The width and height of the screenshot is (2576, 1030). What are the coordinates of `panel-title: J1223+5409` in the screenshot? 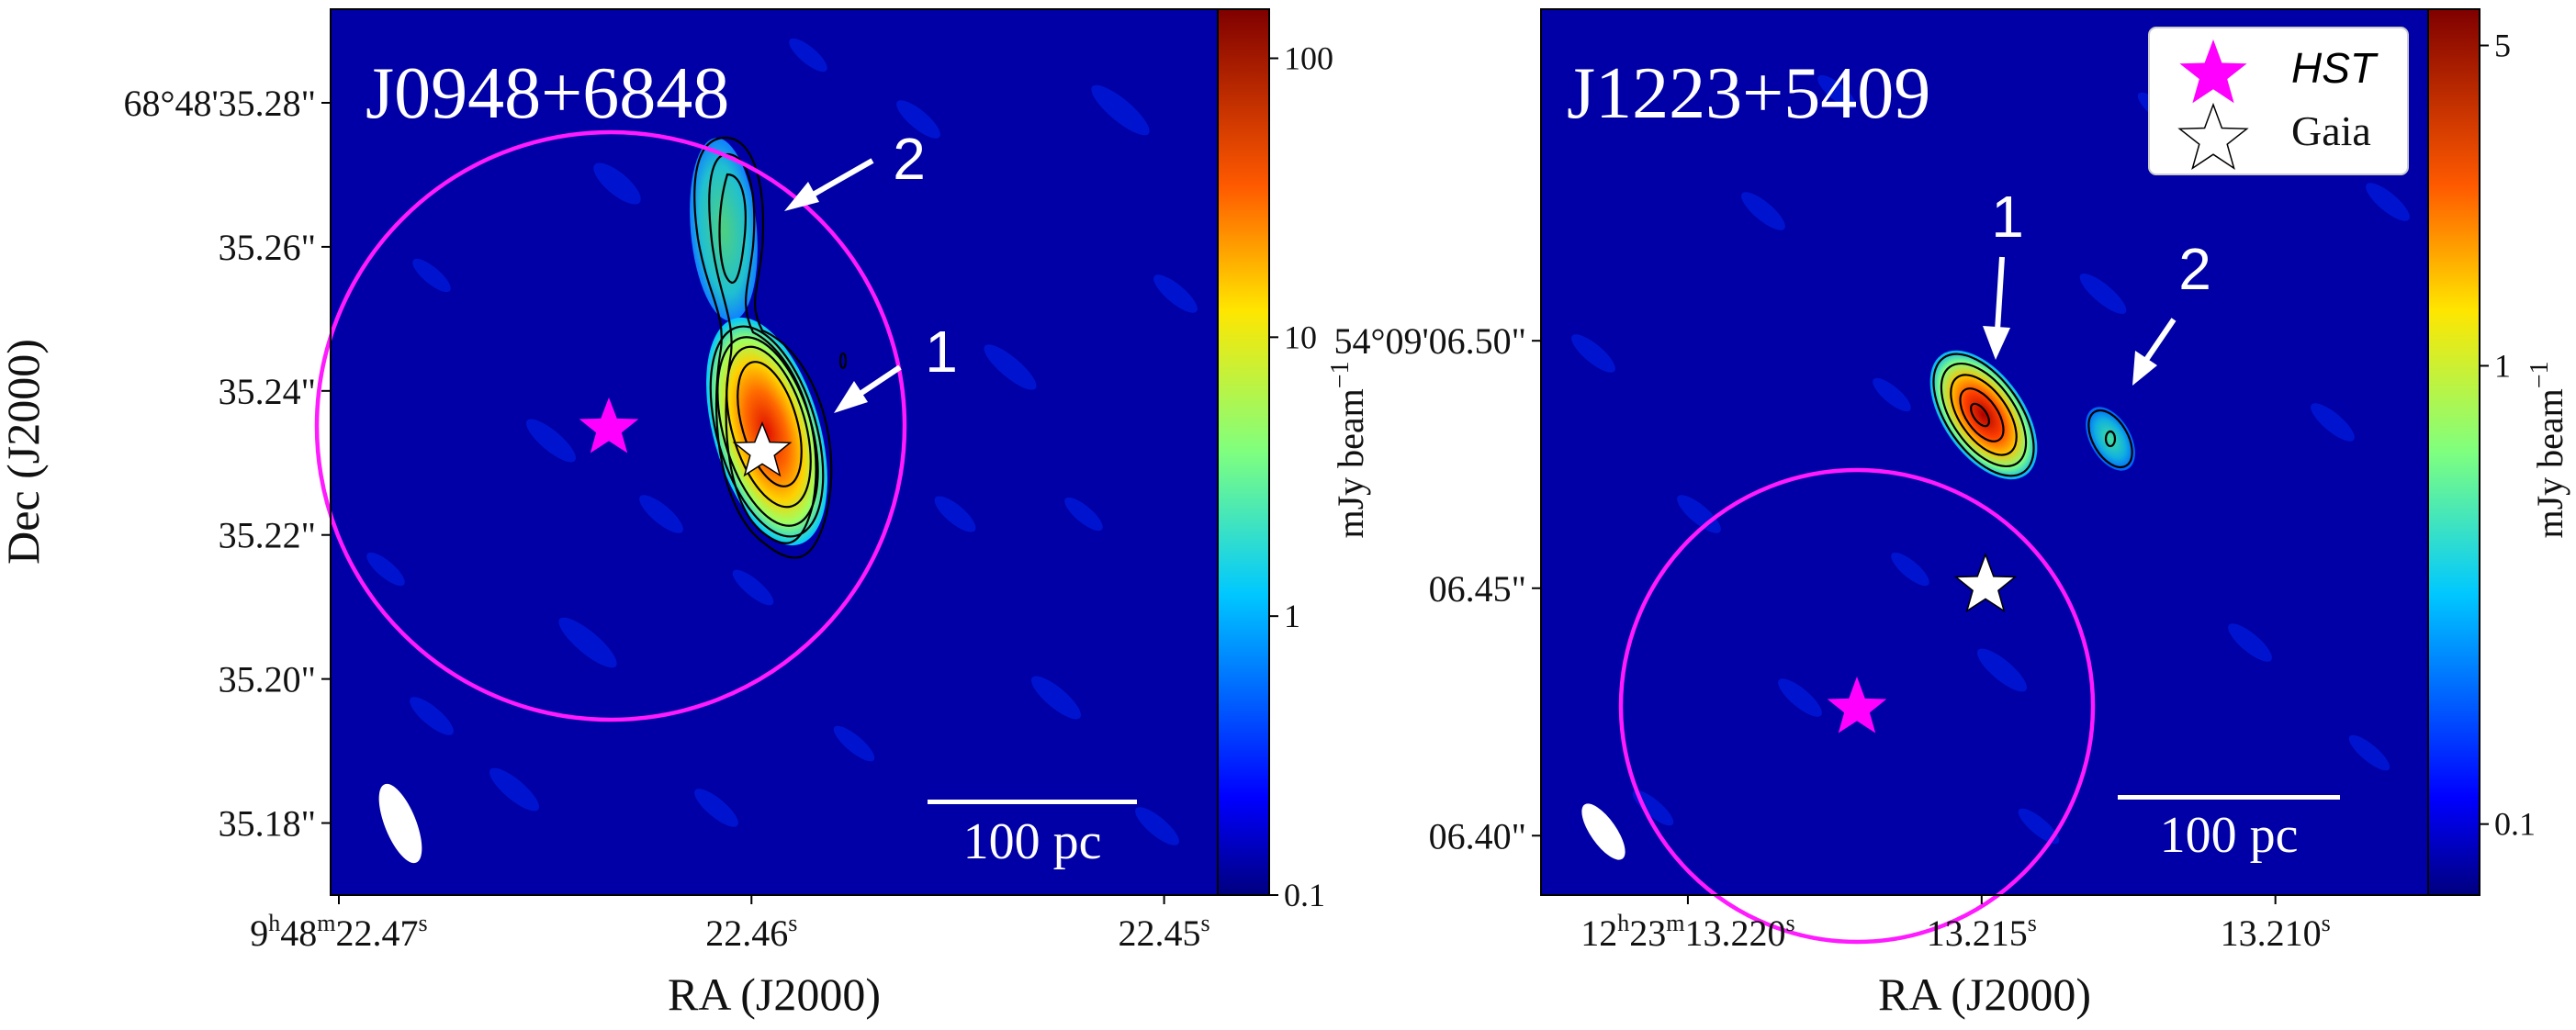 It's located at (1748, 94).